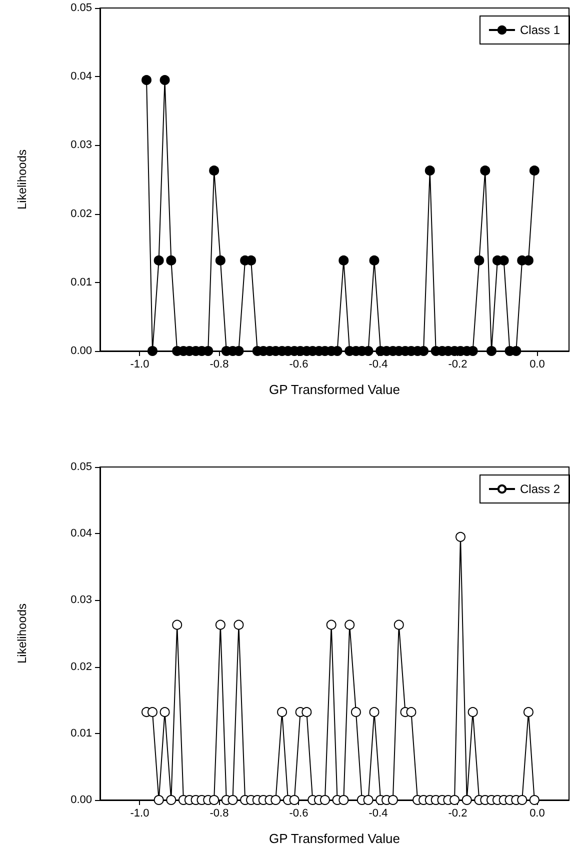 The width and height of the screenshot is (570, 859). Describe the element at coordinates (540, 30) in the screenshot. I see `legend-label: Class 1` at that location.